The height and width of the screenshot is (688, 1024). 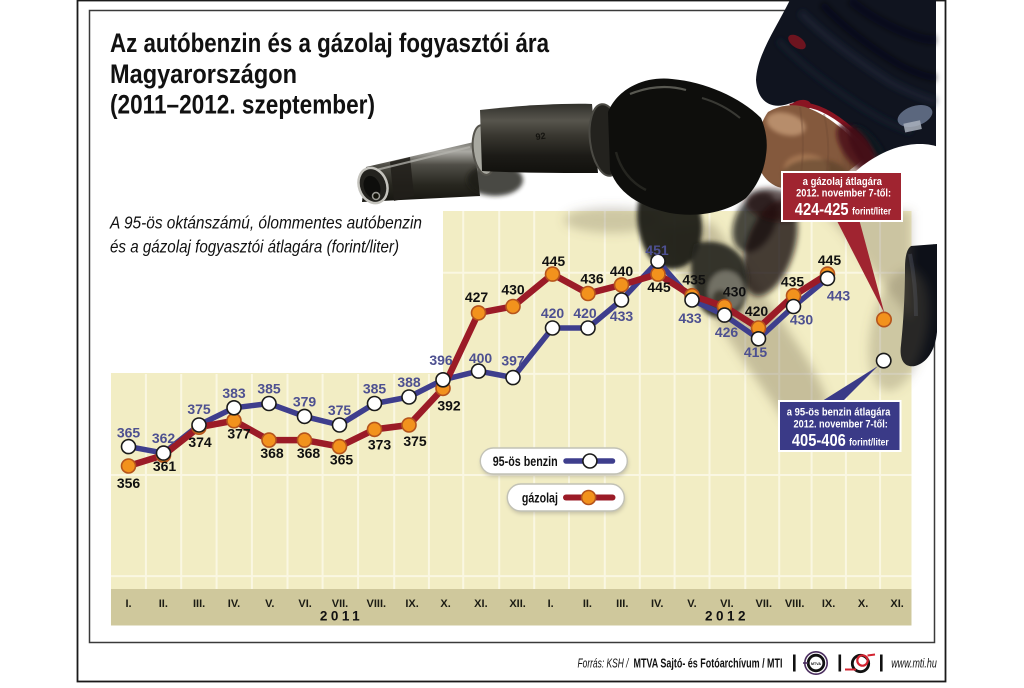 I want to click on svg-text: XII., so click(x=517, y=604).